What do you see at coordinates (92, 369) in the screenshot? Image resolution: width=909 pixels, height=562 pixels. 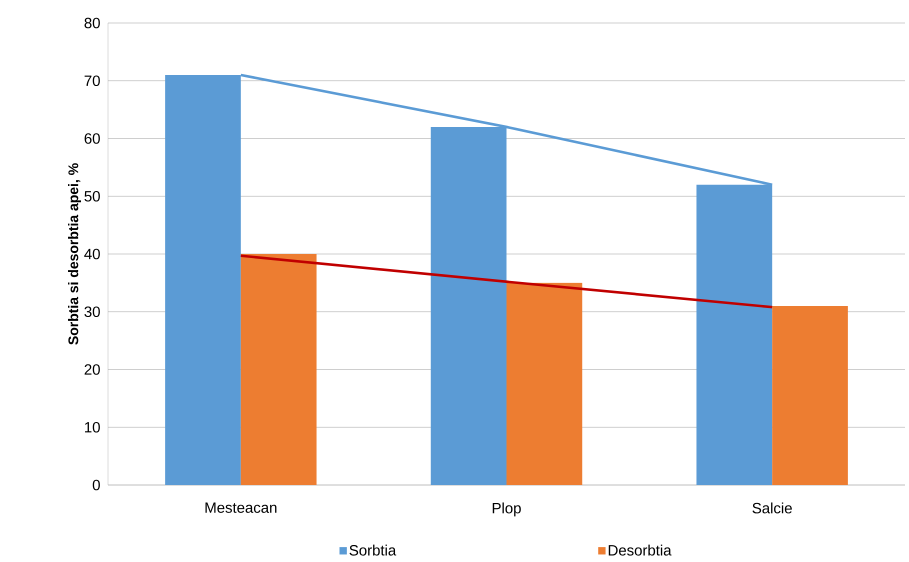 I see `y-tick-label: 20` at bounding box center [92, 369].